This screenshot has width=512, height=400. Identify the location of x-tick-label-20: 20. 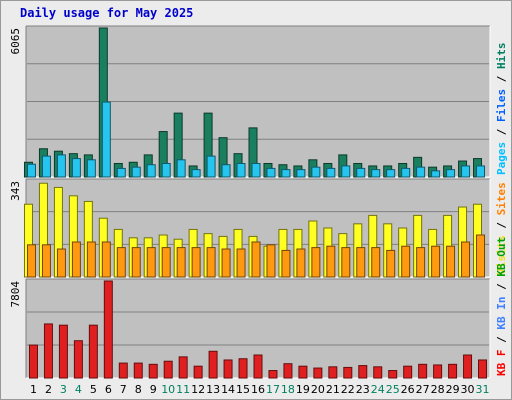
(318, 389).